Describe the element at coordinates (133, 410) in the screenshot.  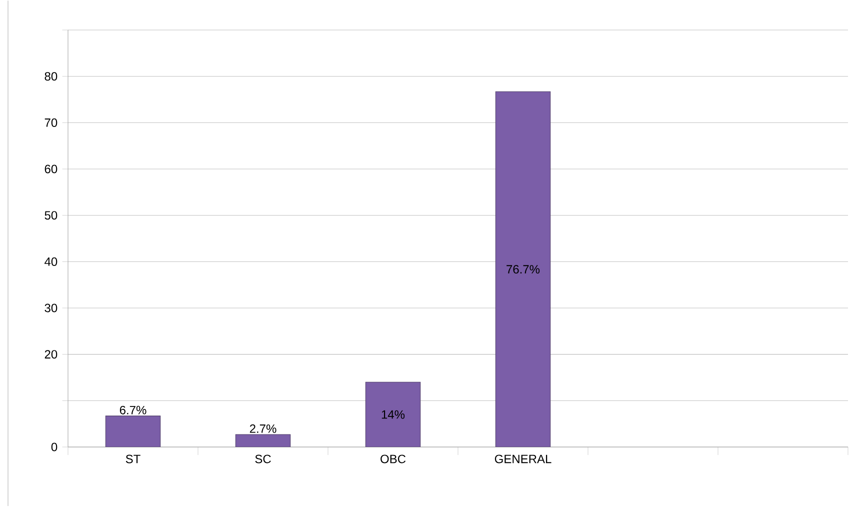
I see `data-label: 6.7%` at that location.